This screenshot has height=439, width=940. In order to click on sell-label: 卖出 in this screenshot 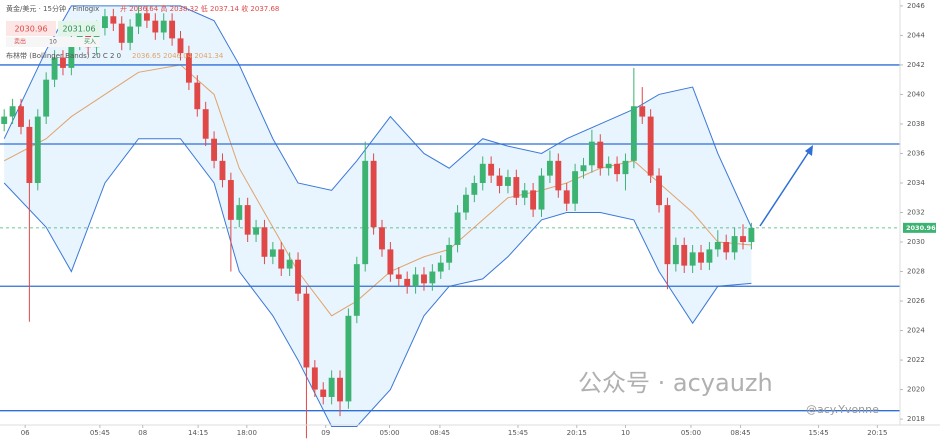, I will do `click(20, 42)`.